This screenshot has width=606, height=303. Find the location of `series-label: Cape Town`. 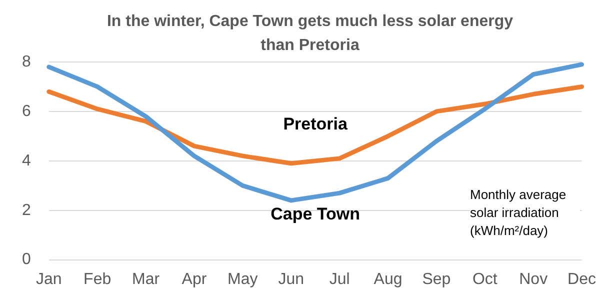

series-label: Cape Town is located at coordinates (315, 214).